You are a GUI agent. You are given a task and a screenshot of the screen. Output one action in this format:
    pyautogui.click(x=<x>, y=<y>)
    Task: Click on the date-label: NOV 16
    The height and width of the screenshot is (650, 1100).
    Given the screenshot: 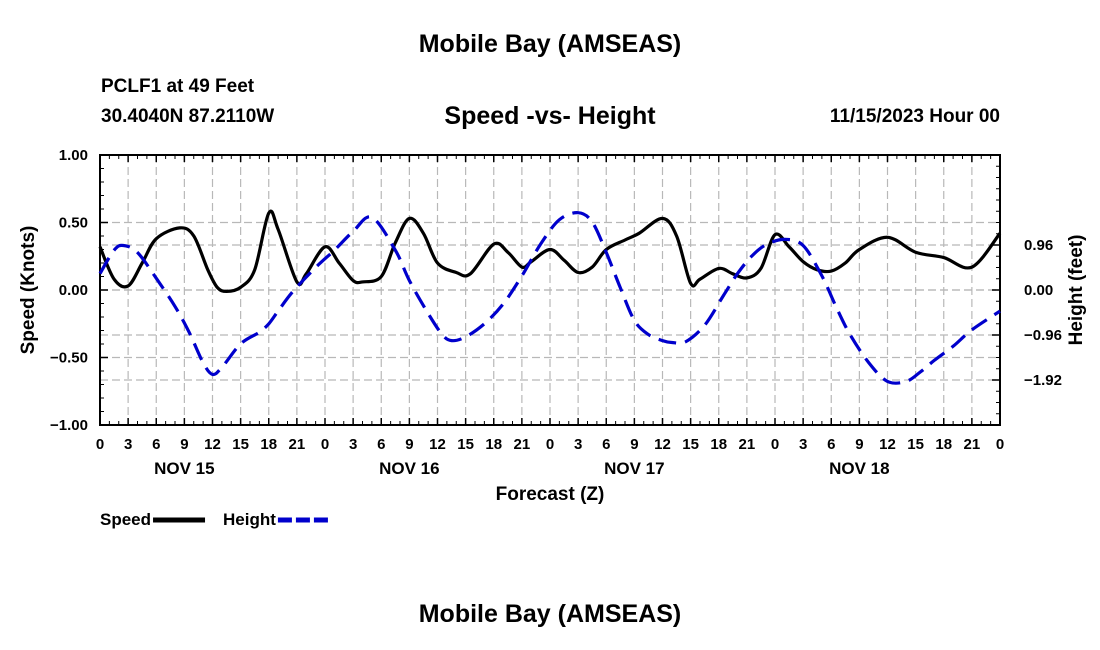 What is the action you would take?
    pyautogui.click(x=409, y=468)
    